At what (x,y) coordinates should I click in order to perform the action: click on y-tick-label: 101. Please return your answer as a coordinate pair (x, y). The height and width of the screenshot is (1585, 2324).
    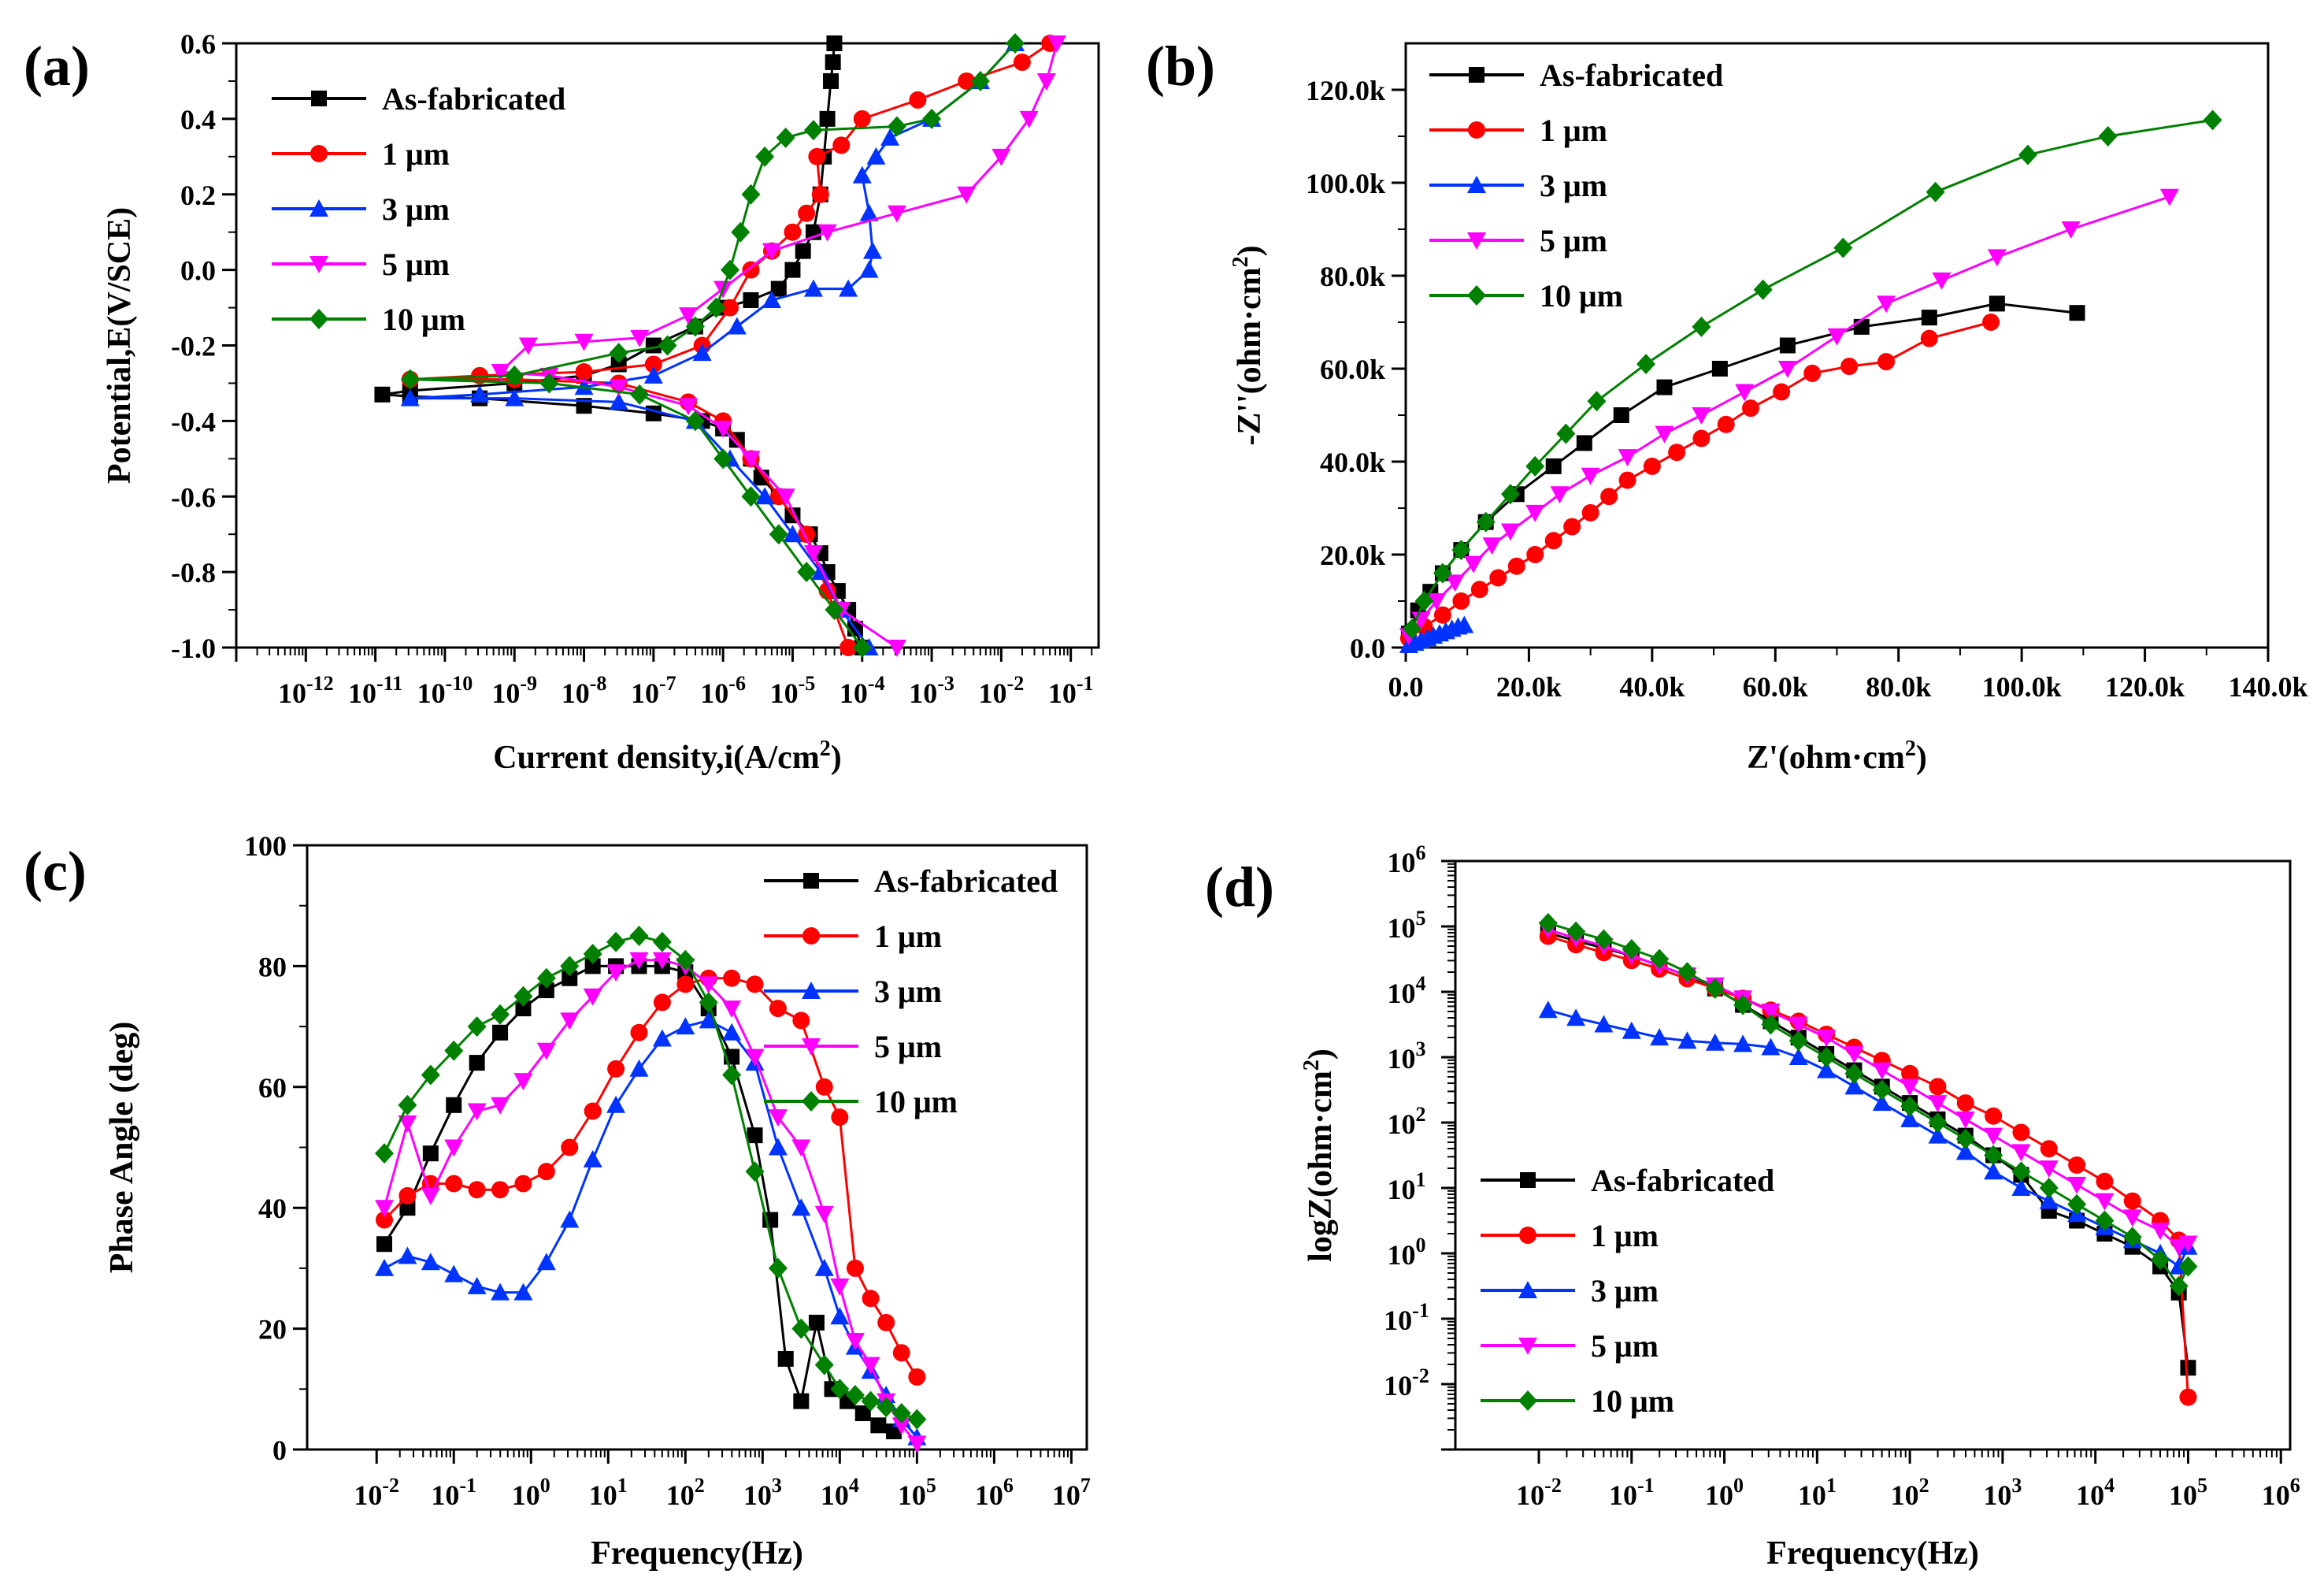
    Looking at the image, I should click on (1407, 1186).